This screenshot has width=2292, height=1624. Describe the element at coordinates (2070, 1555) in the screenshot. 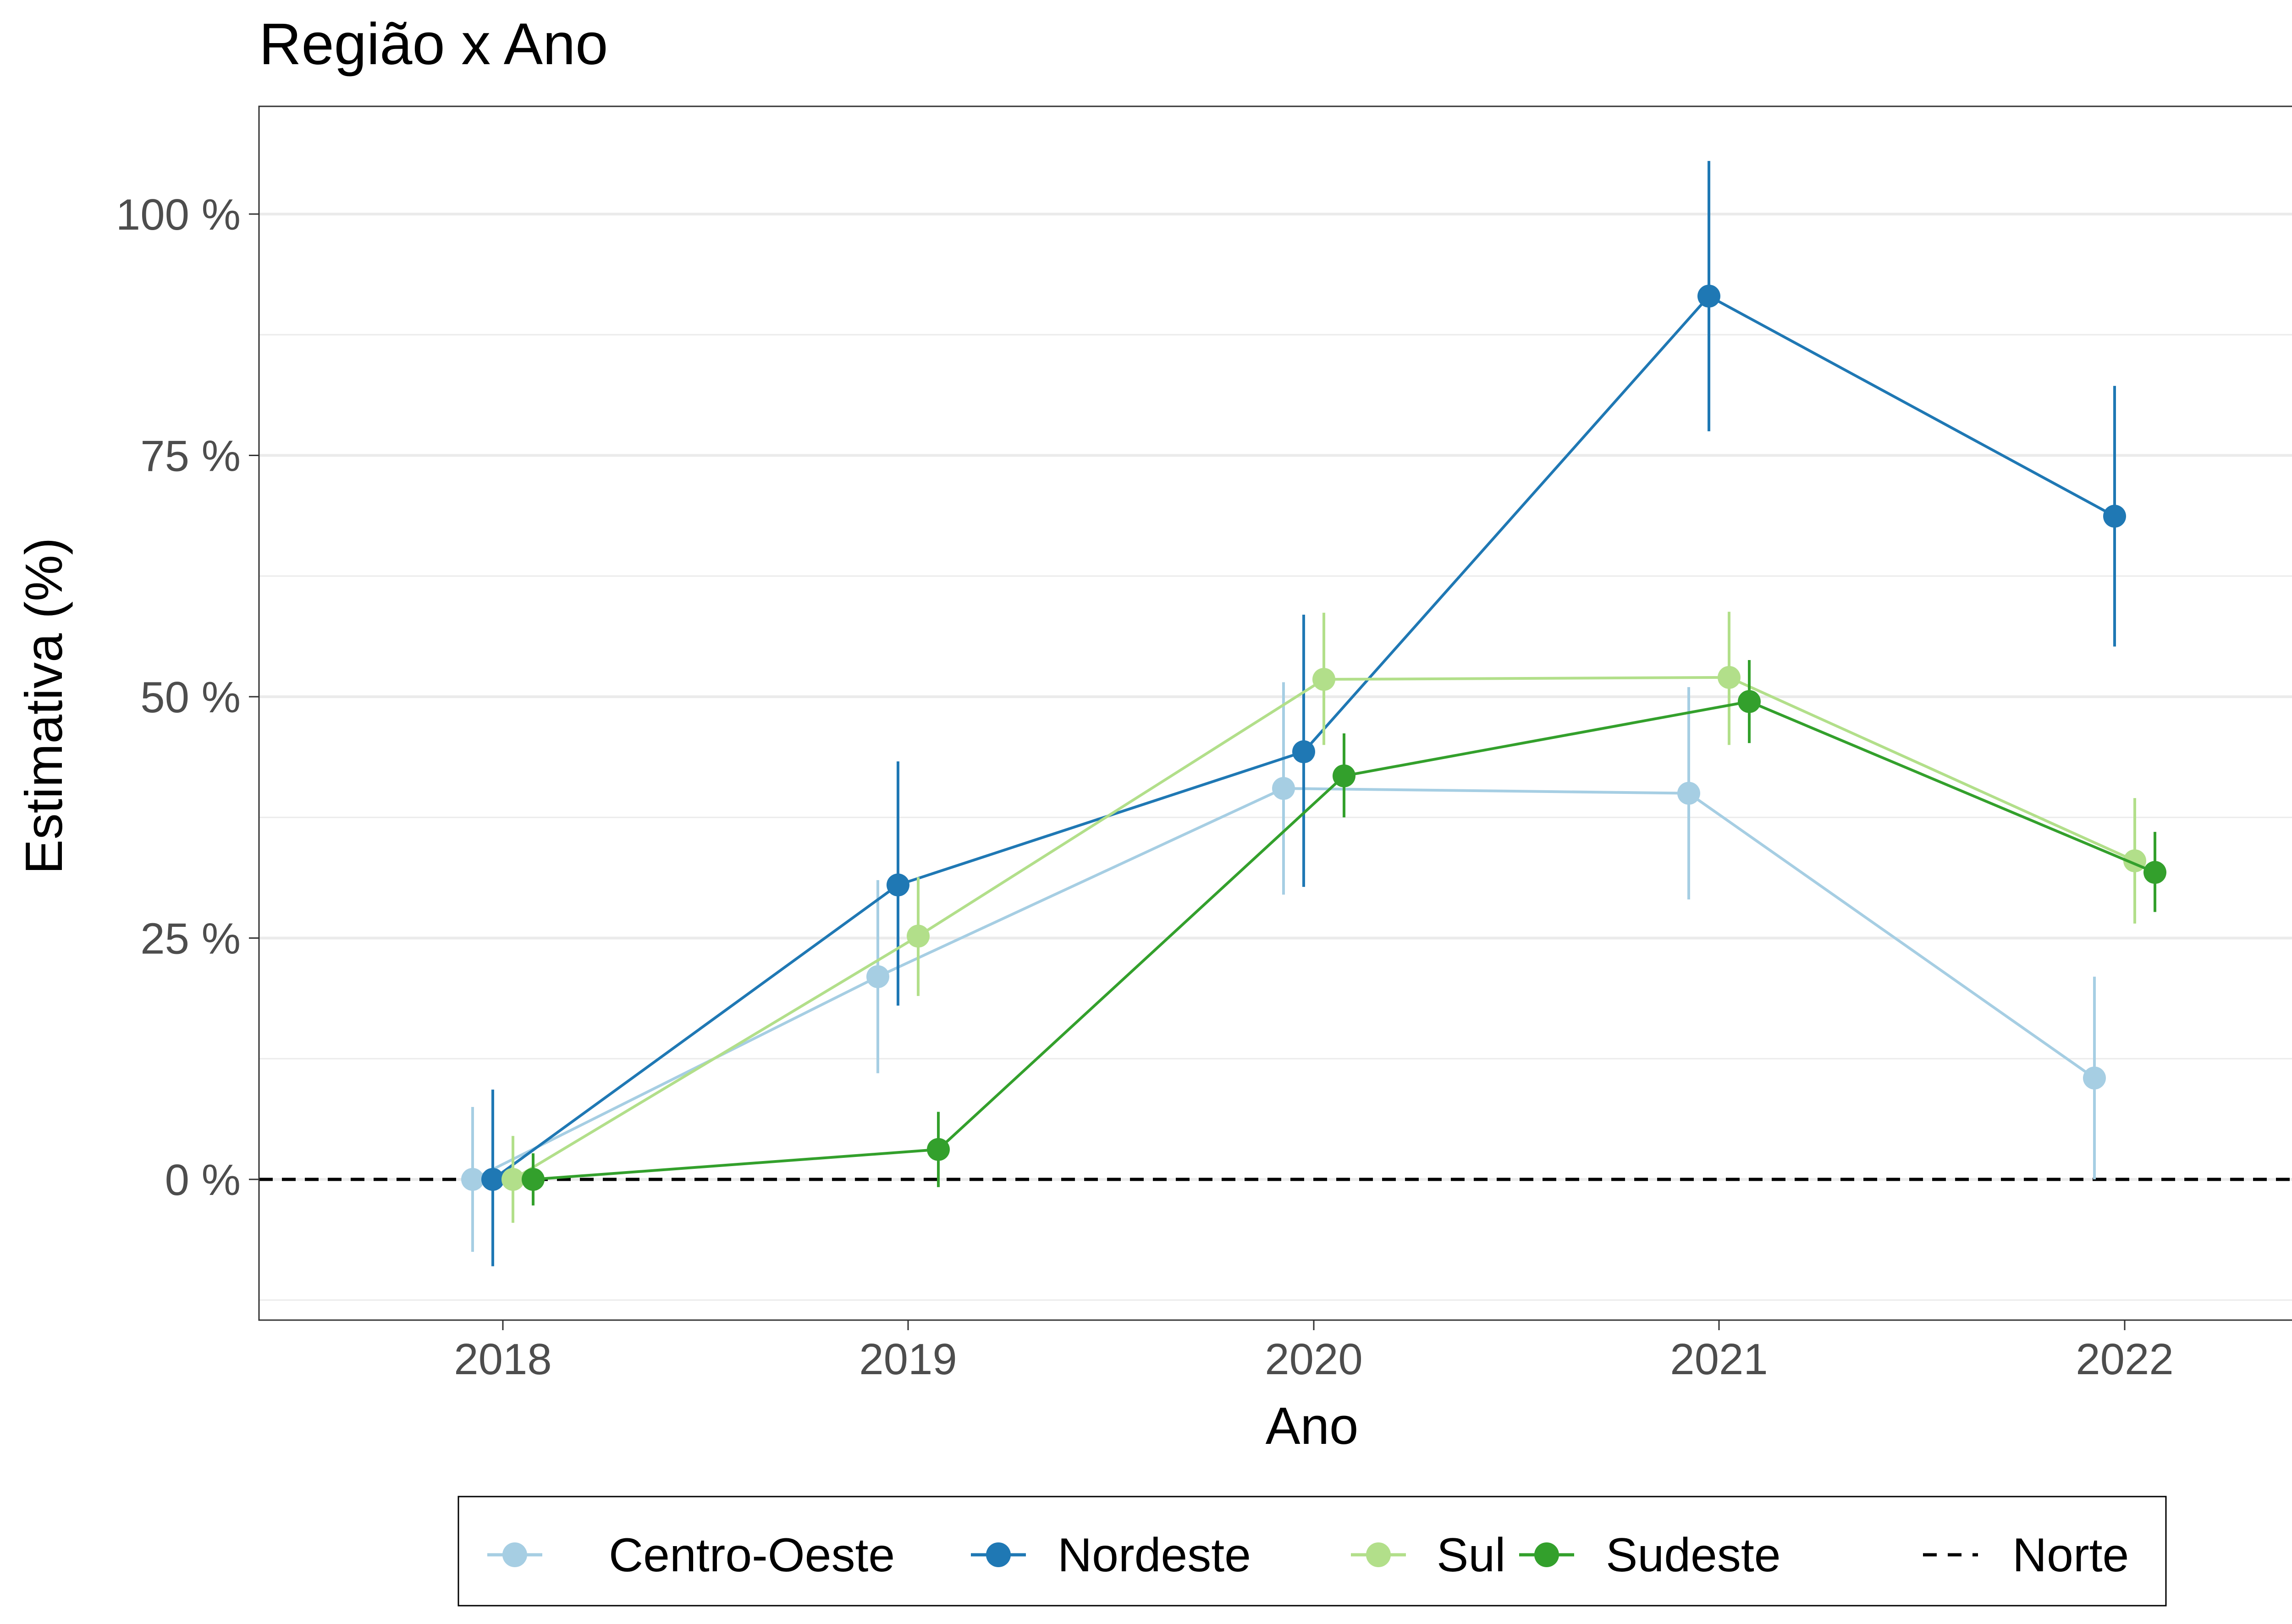

I see `legend-label: Norte` at that location.